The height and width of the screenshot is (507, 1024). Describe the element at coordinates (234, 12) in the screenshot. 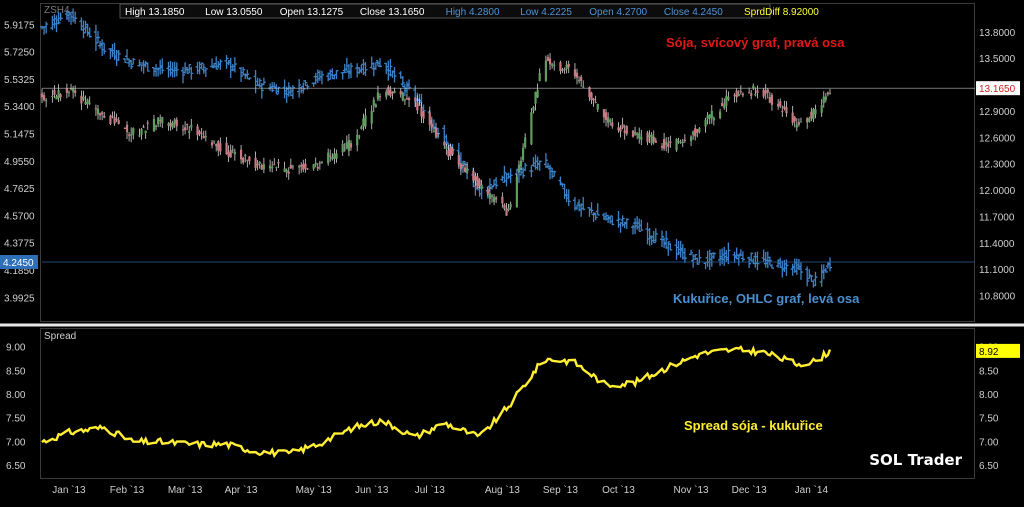

I see `header-item: Low 13.0550` at that location.